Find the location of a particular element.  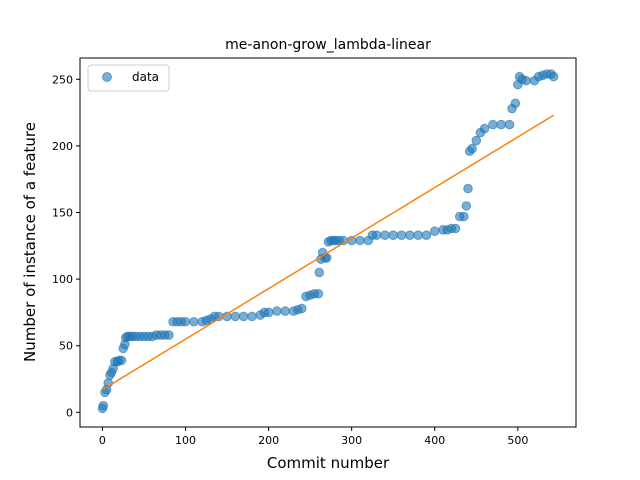

chart-title: me-anon-grow_lambda-linear is located at coordinates (328, 45).